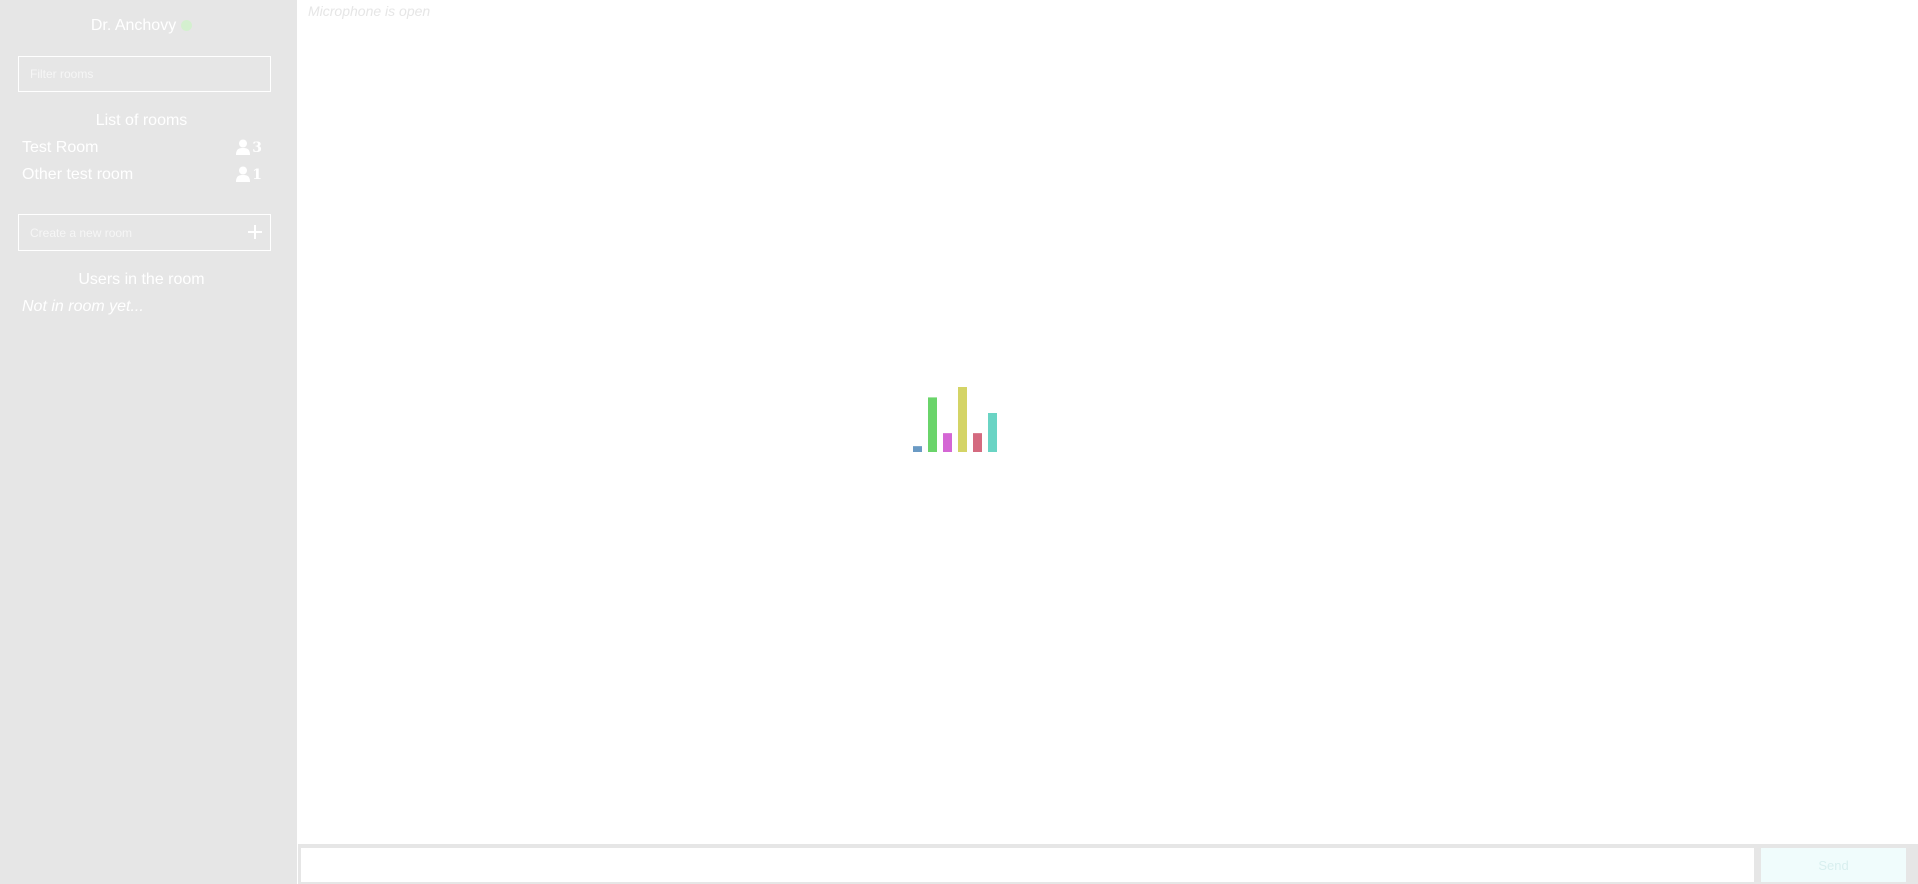 The width and height of the screenshot is (1918, 884). I want to click on user-header: Dr. Anchovy, so click(141, 26).